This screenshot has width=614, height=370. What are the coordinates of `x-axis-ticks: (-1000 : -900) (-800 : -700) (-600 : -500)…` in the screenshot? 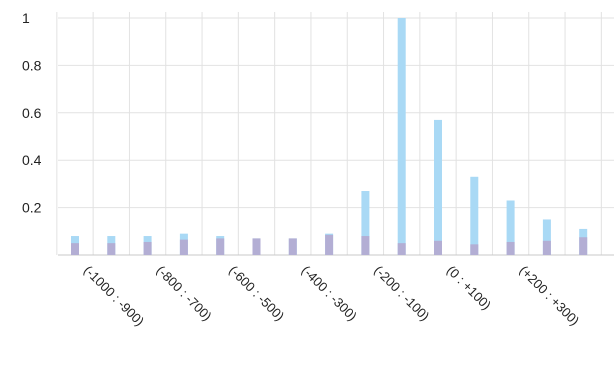 It's located at (331, 296).